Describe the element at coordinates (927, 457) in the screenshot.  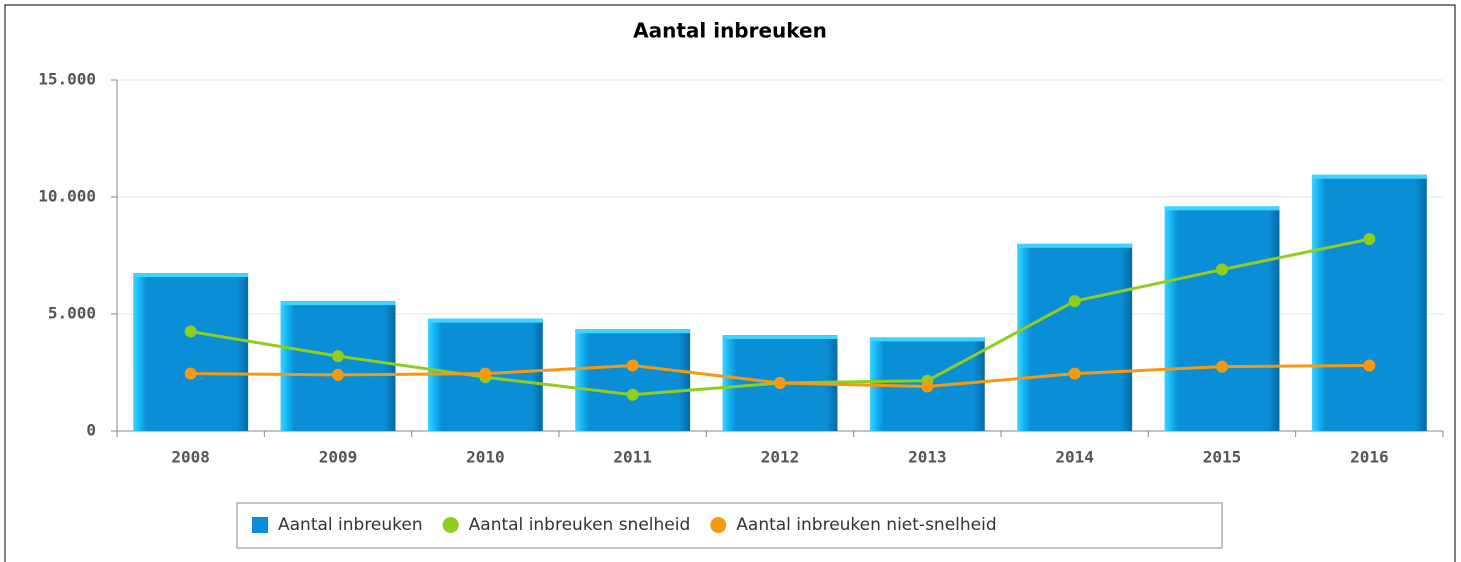
I see `x-tick-label: 2013` at that location.